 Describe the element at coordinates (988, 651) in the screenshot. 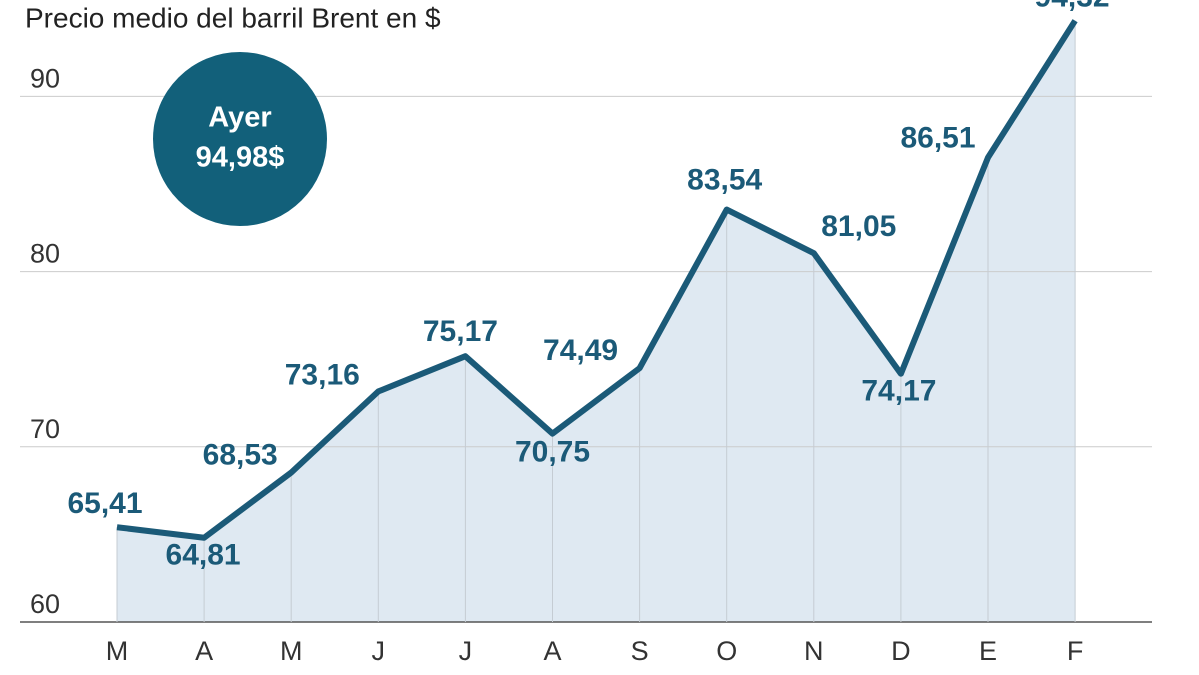

I see `x-tick-label: E` at that location.